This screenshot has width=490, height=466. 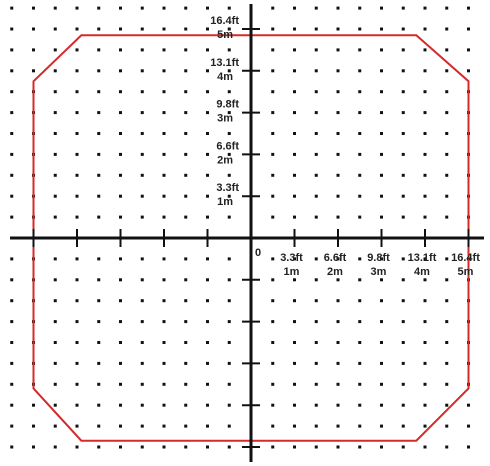 I want to click on x-tick-label-m: 3m, so click(x=379, y=272).